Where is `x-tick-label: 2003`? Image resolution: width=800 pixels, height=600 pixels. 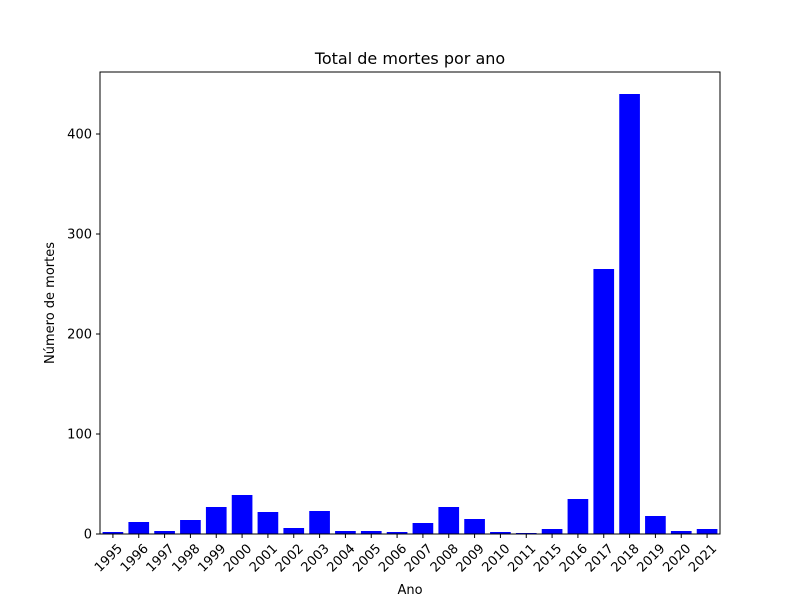 x-tick-label: 2003 is located at coordinates (316, 558).